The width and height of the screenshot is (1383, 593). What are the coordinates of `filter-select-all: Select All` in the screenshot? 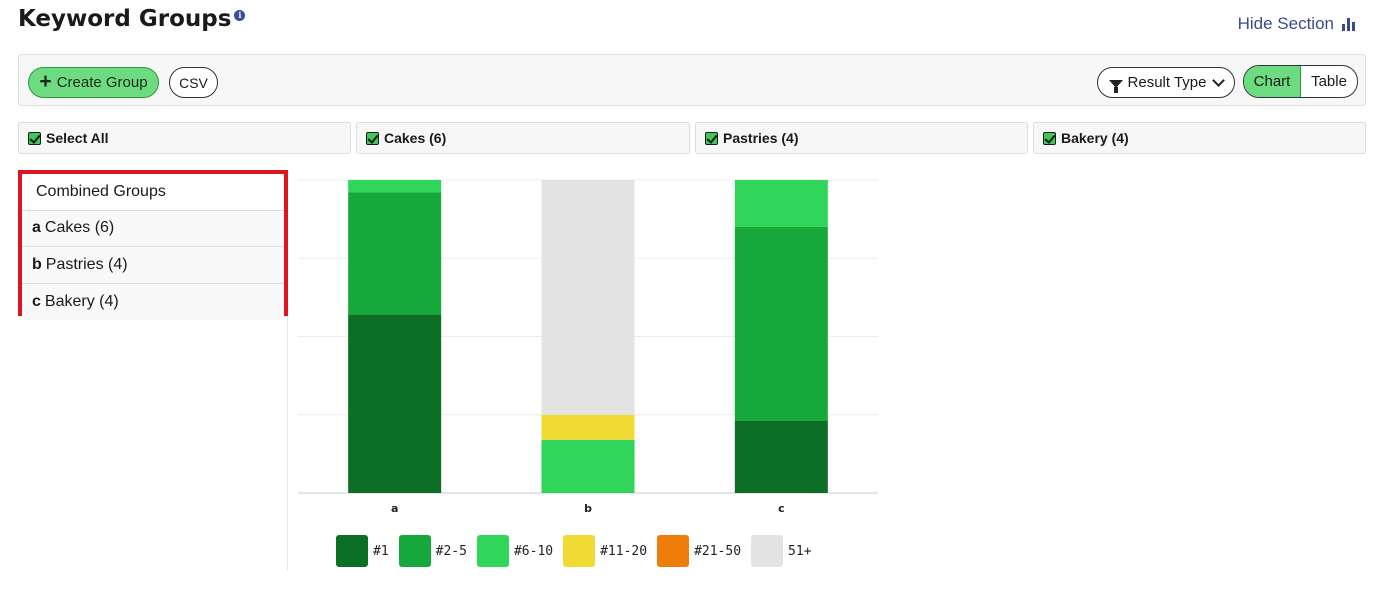 It's located at (184, 138).